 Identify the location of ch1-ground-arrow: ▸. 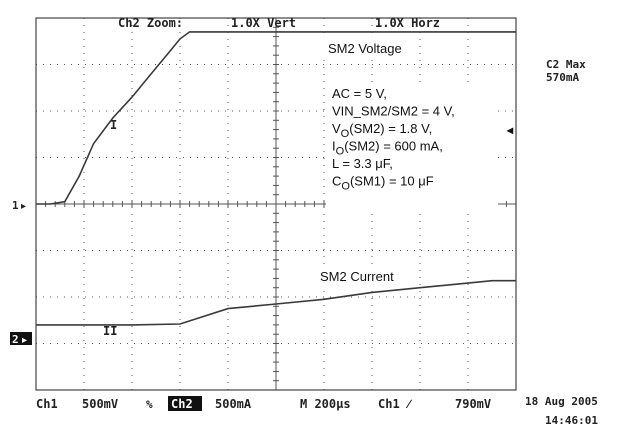
(23, 206).